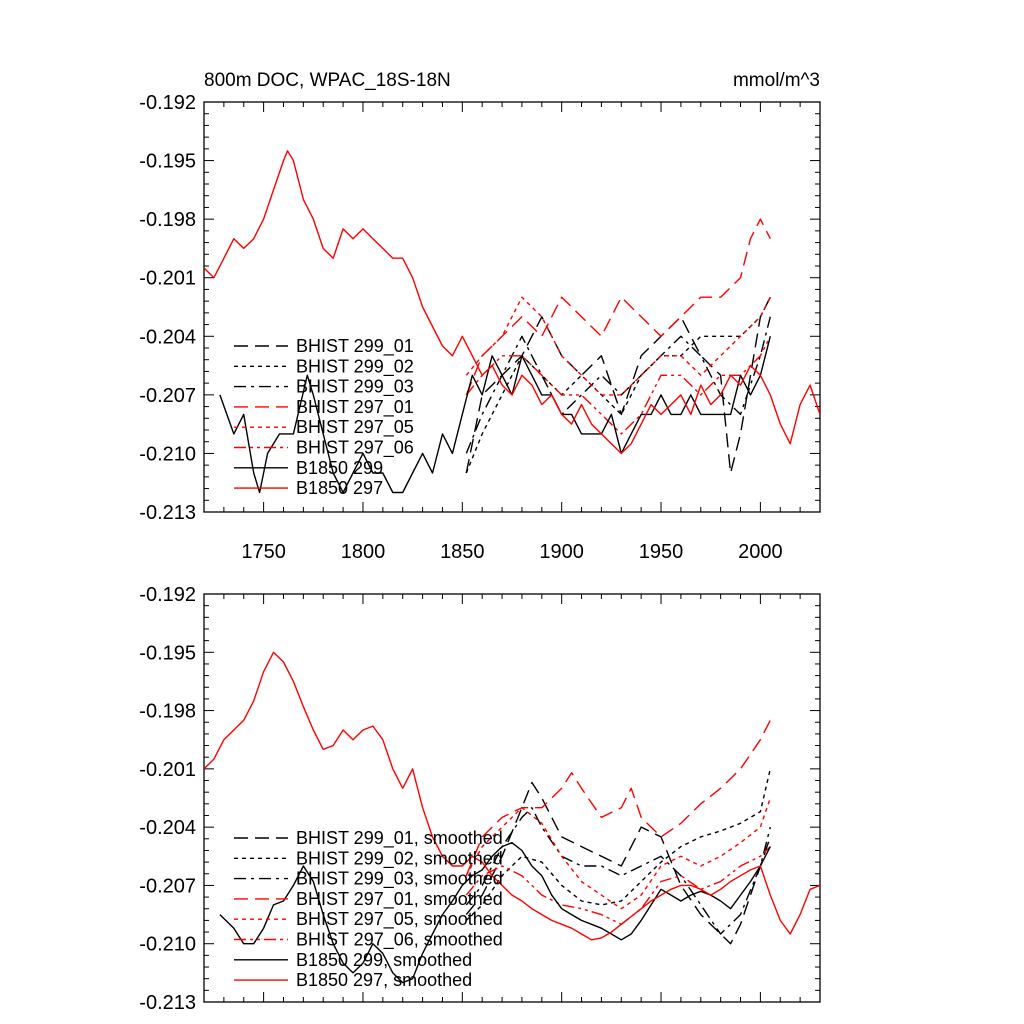 Image resolution: width=1024 pixels, height=1024 pixels. I want to click on legend-entry-label: BHIST 297_05, smoothed, so click(399, 919).